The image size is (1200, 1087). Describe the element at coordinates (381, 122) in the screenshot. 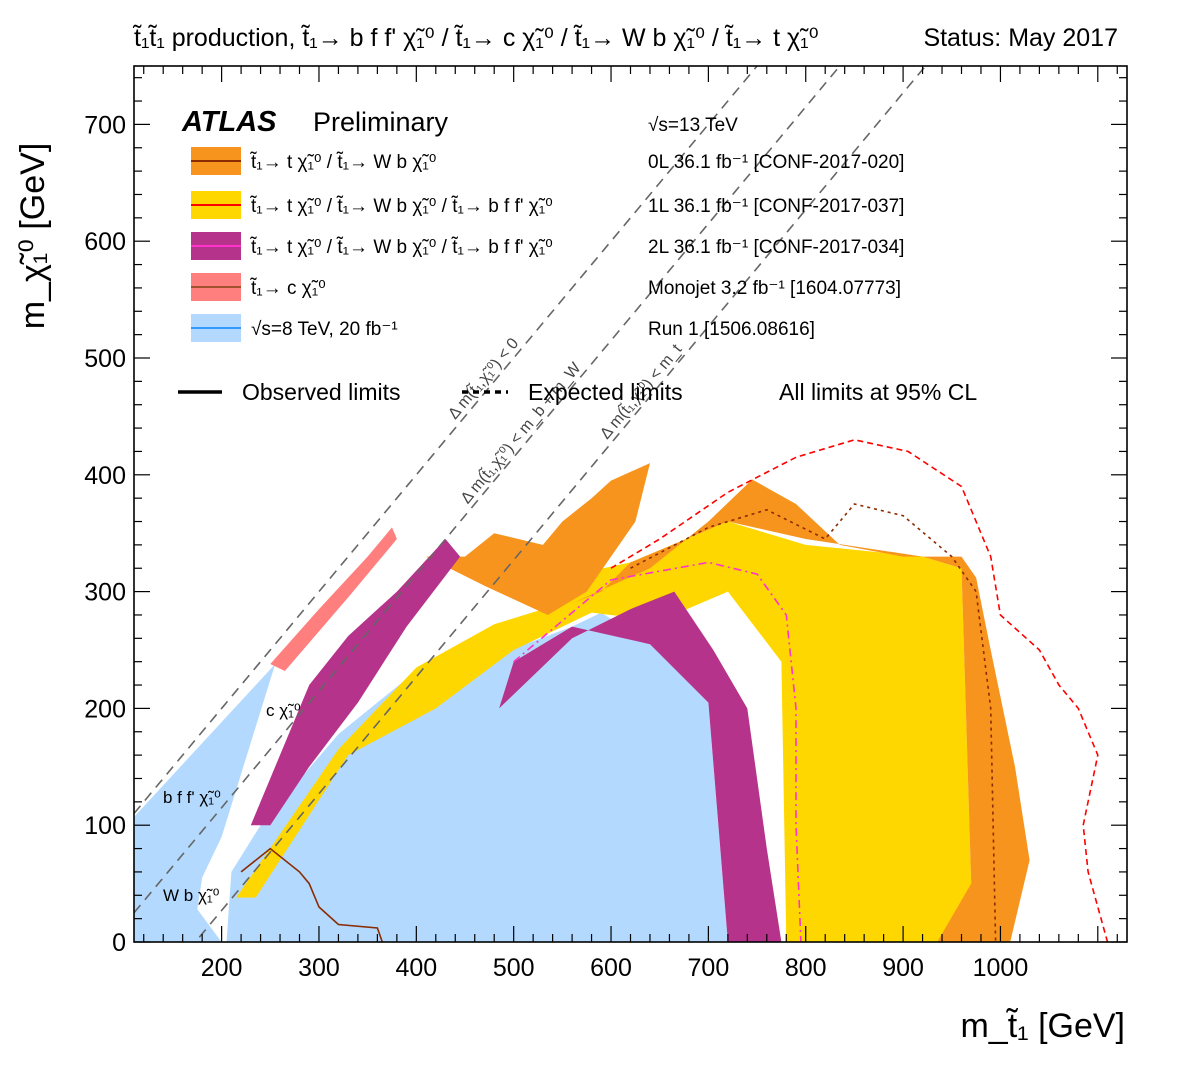

I see `atlas-label: Preliminary` at that location.